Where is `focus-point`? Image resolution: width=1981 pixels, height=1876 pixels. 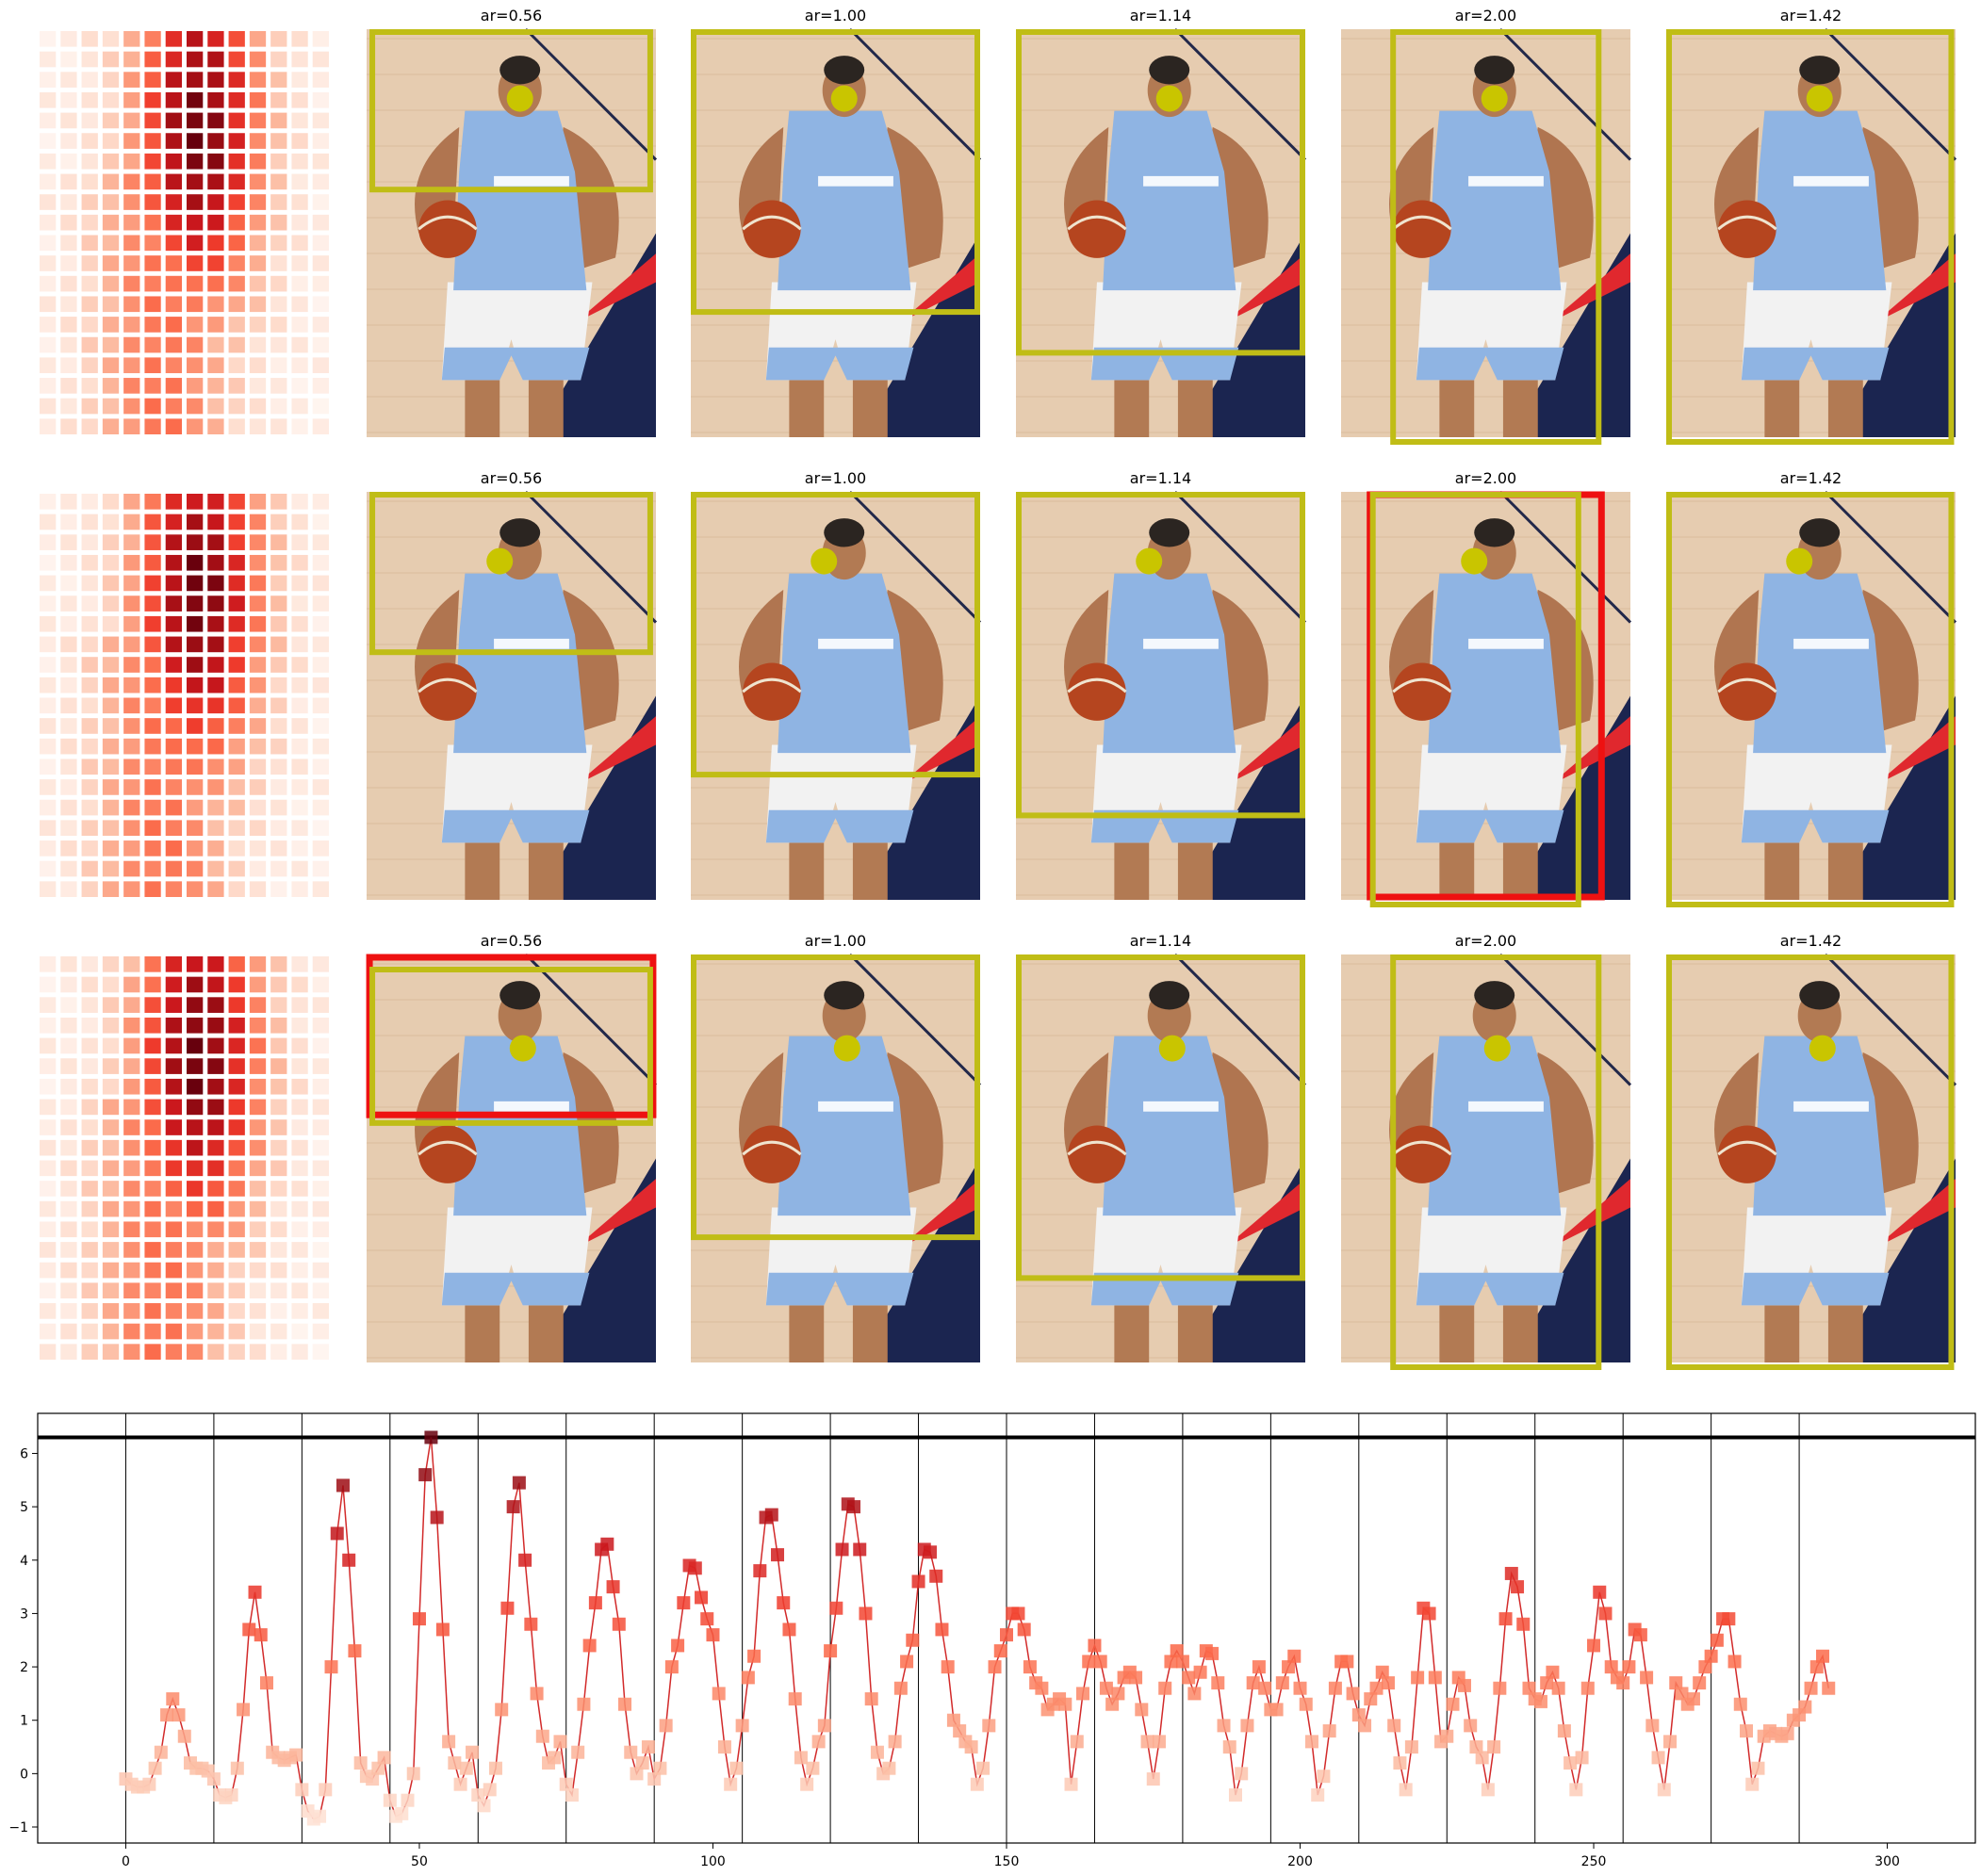
focus-point is located at coordinates (1172, 1048).